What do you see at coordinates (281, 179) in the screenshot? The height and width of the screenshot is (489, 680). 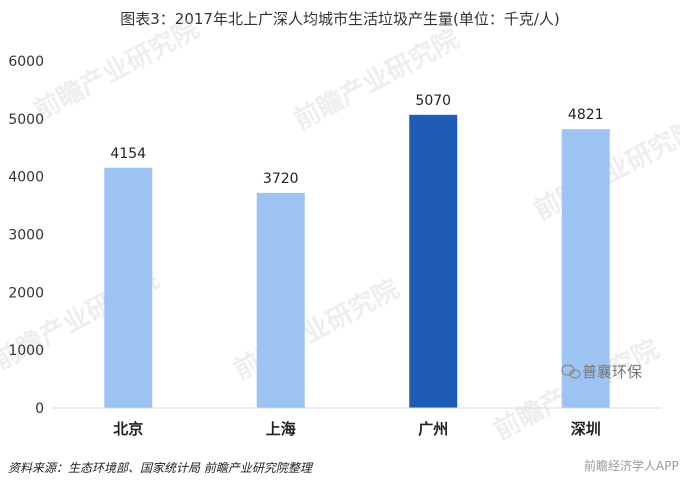 I see `data-label: 3720` at bounding box center [281, 179].